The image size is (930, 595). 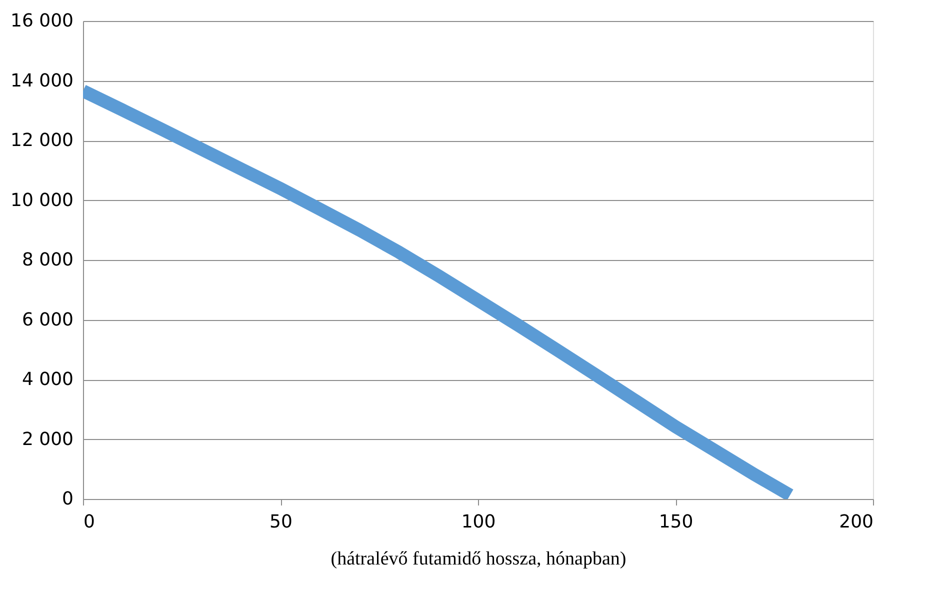 I want to click on x-tick-label: 100, so click(x=478, y=522).